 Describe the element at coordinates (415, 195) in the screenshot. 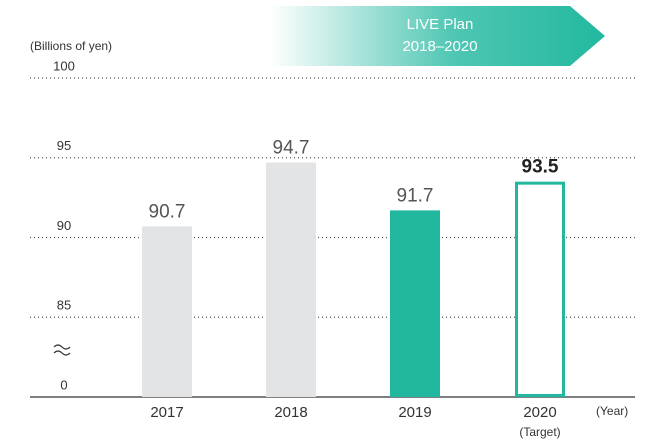

I see `value-label: 91.7` at that location.